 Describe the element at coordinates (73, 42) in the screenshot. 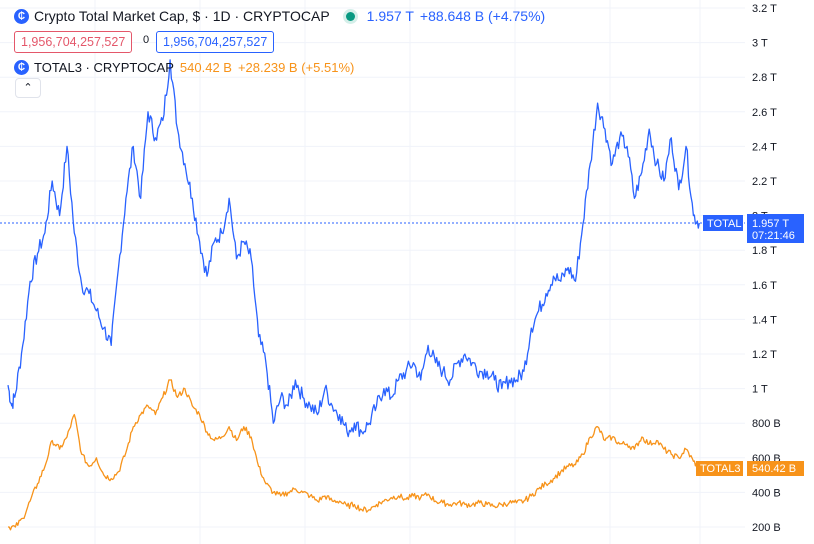

I see `sell-price-box: 1,956,704,257,527` at that location.